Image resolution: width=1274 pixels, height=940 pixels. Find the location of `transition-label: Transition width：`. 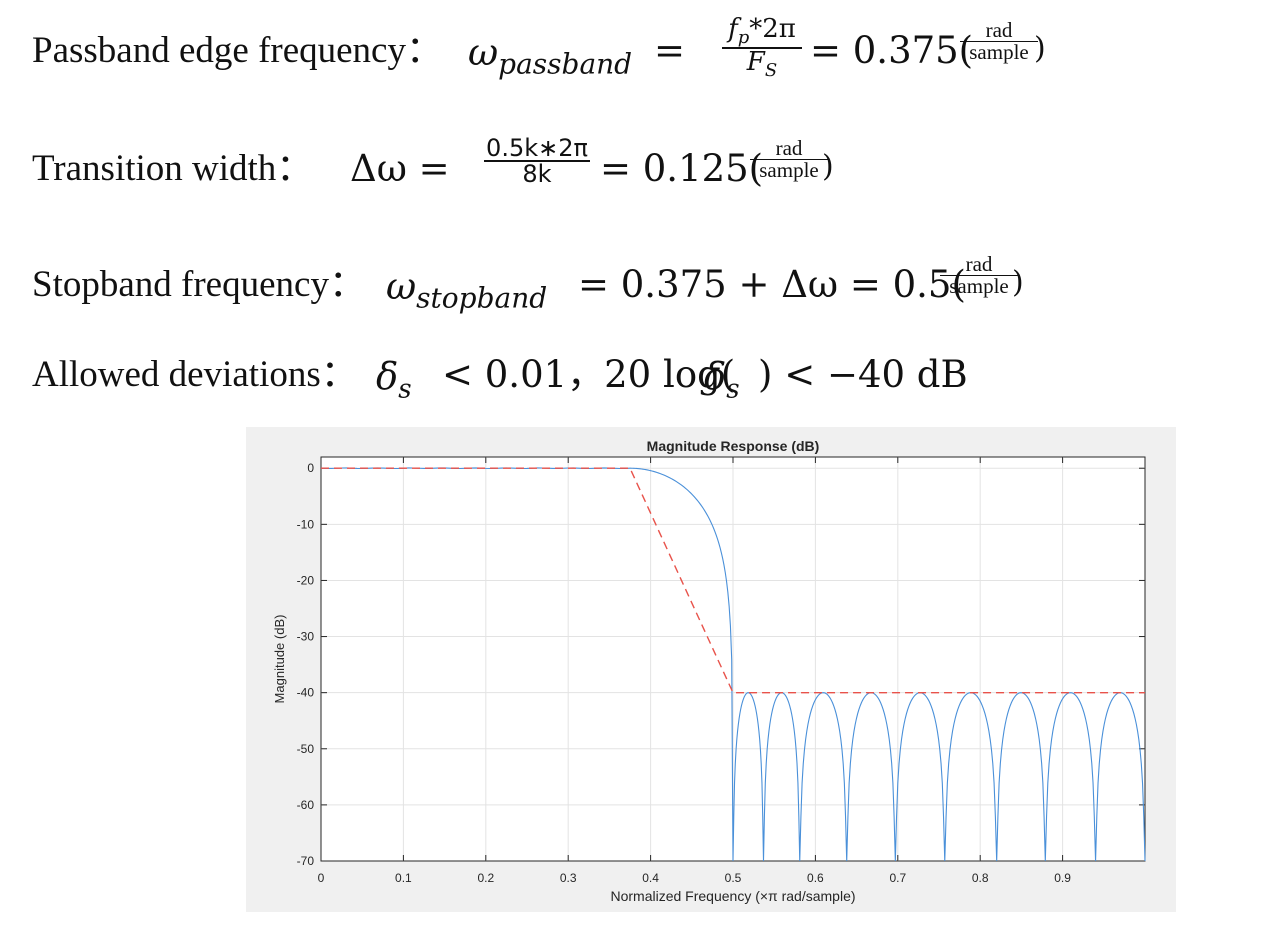

transition-label: Transition width： is located at coordinates (173, 168).